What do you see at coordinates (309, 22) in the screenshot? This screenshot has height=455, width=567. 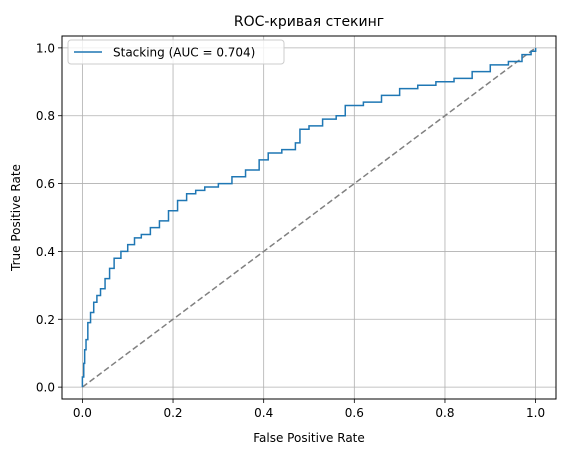 I see `chart-title: ROC-кривая стекинг` at bounding box center [309, 22].